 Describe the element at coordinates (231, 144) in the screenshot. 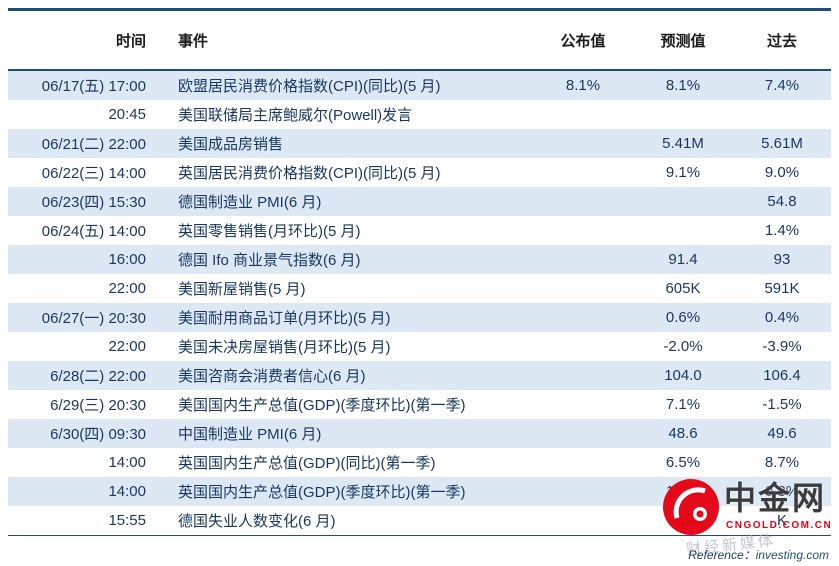

I see `cell-event: 美国成品房销售` at that location.